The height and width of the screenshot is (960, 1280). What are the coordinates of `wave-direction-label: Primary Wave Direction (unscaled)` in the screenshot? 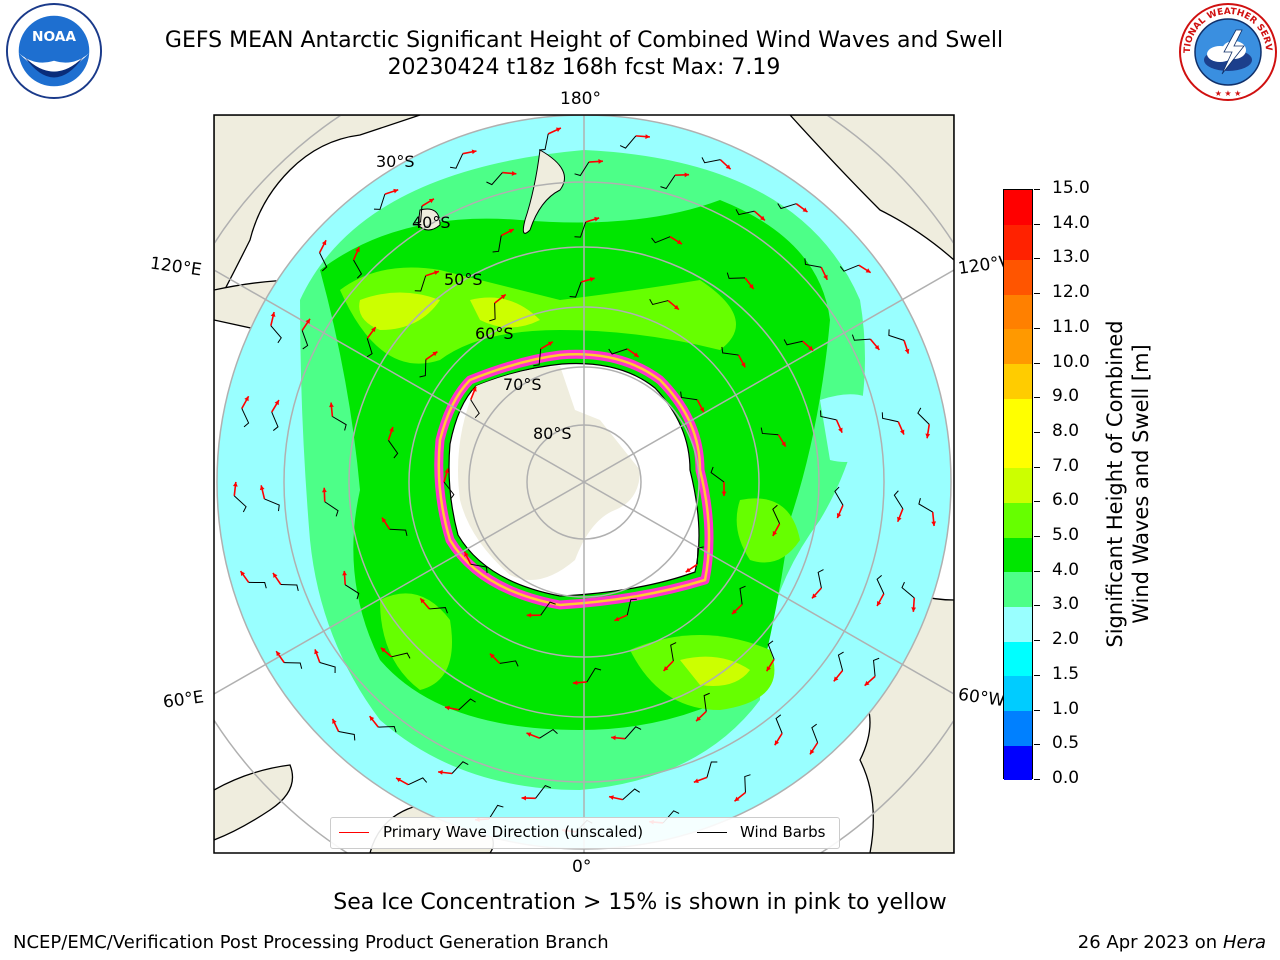 It's located at (513, 832).